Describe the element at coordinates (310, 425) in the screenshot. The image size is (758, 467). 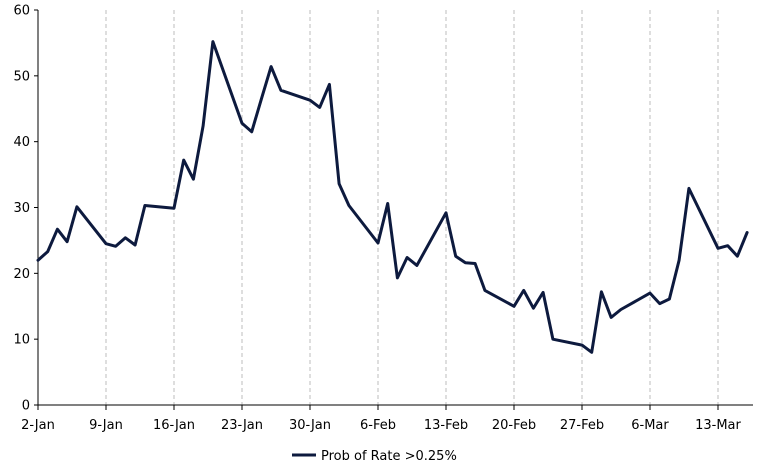
I see `x-tick-label: 30-Jan` at that location.